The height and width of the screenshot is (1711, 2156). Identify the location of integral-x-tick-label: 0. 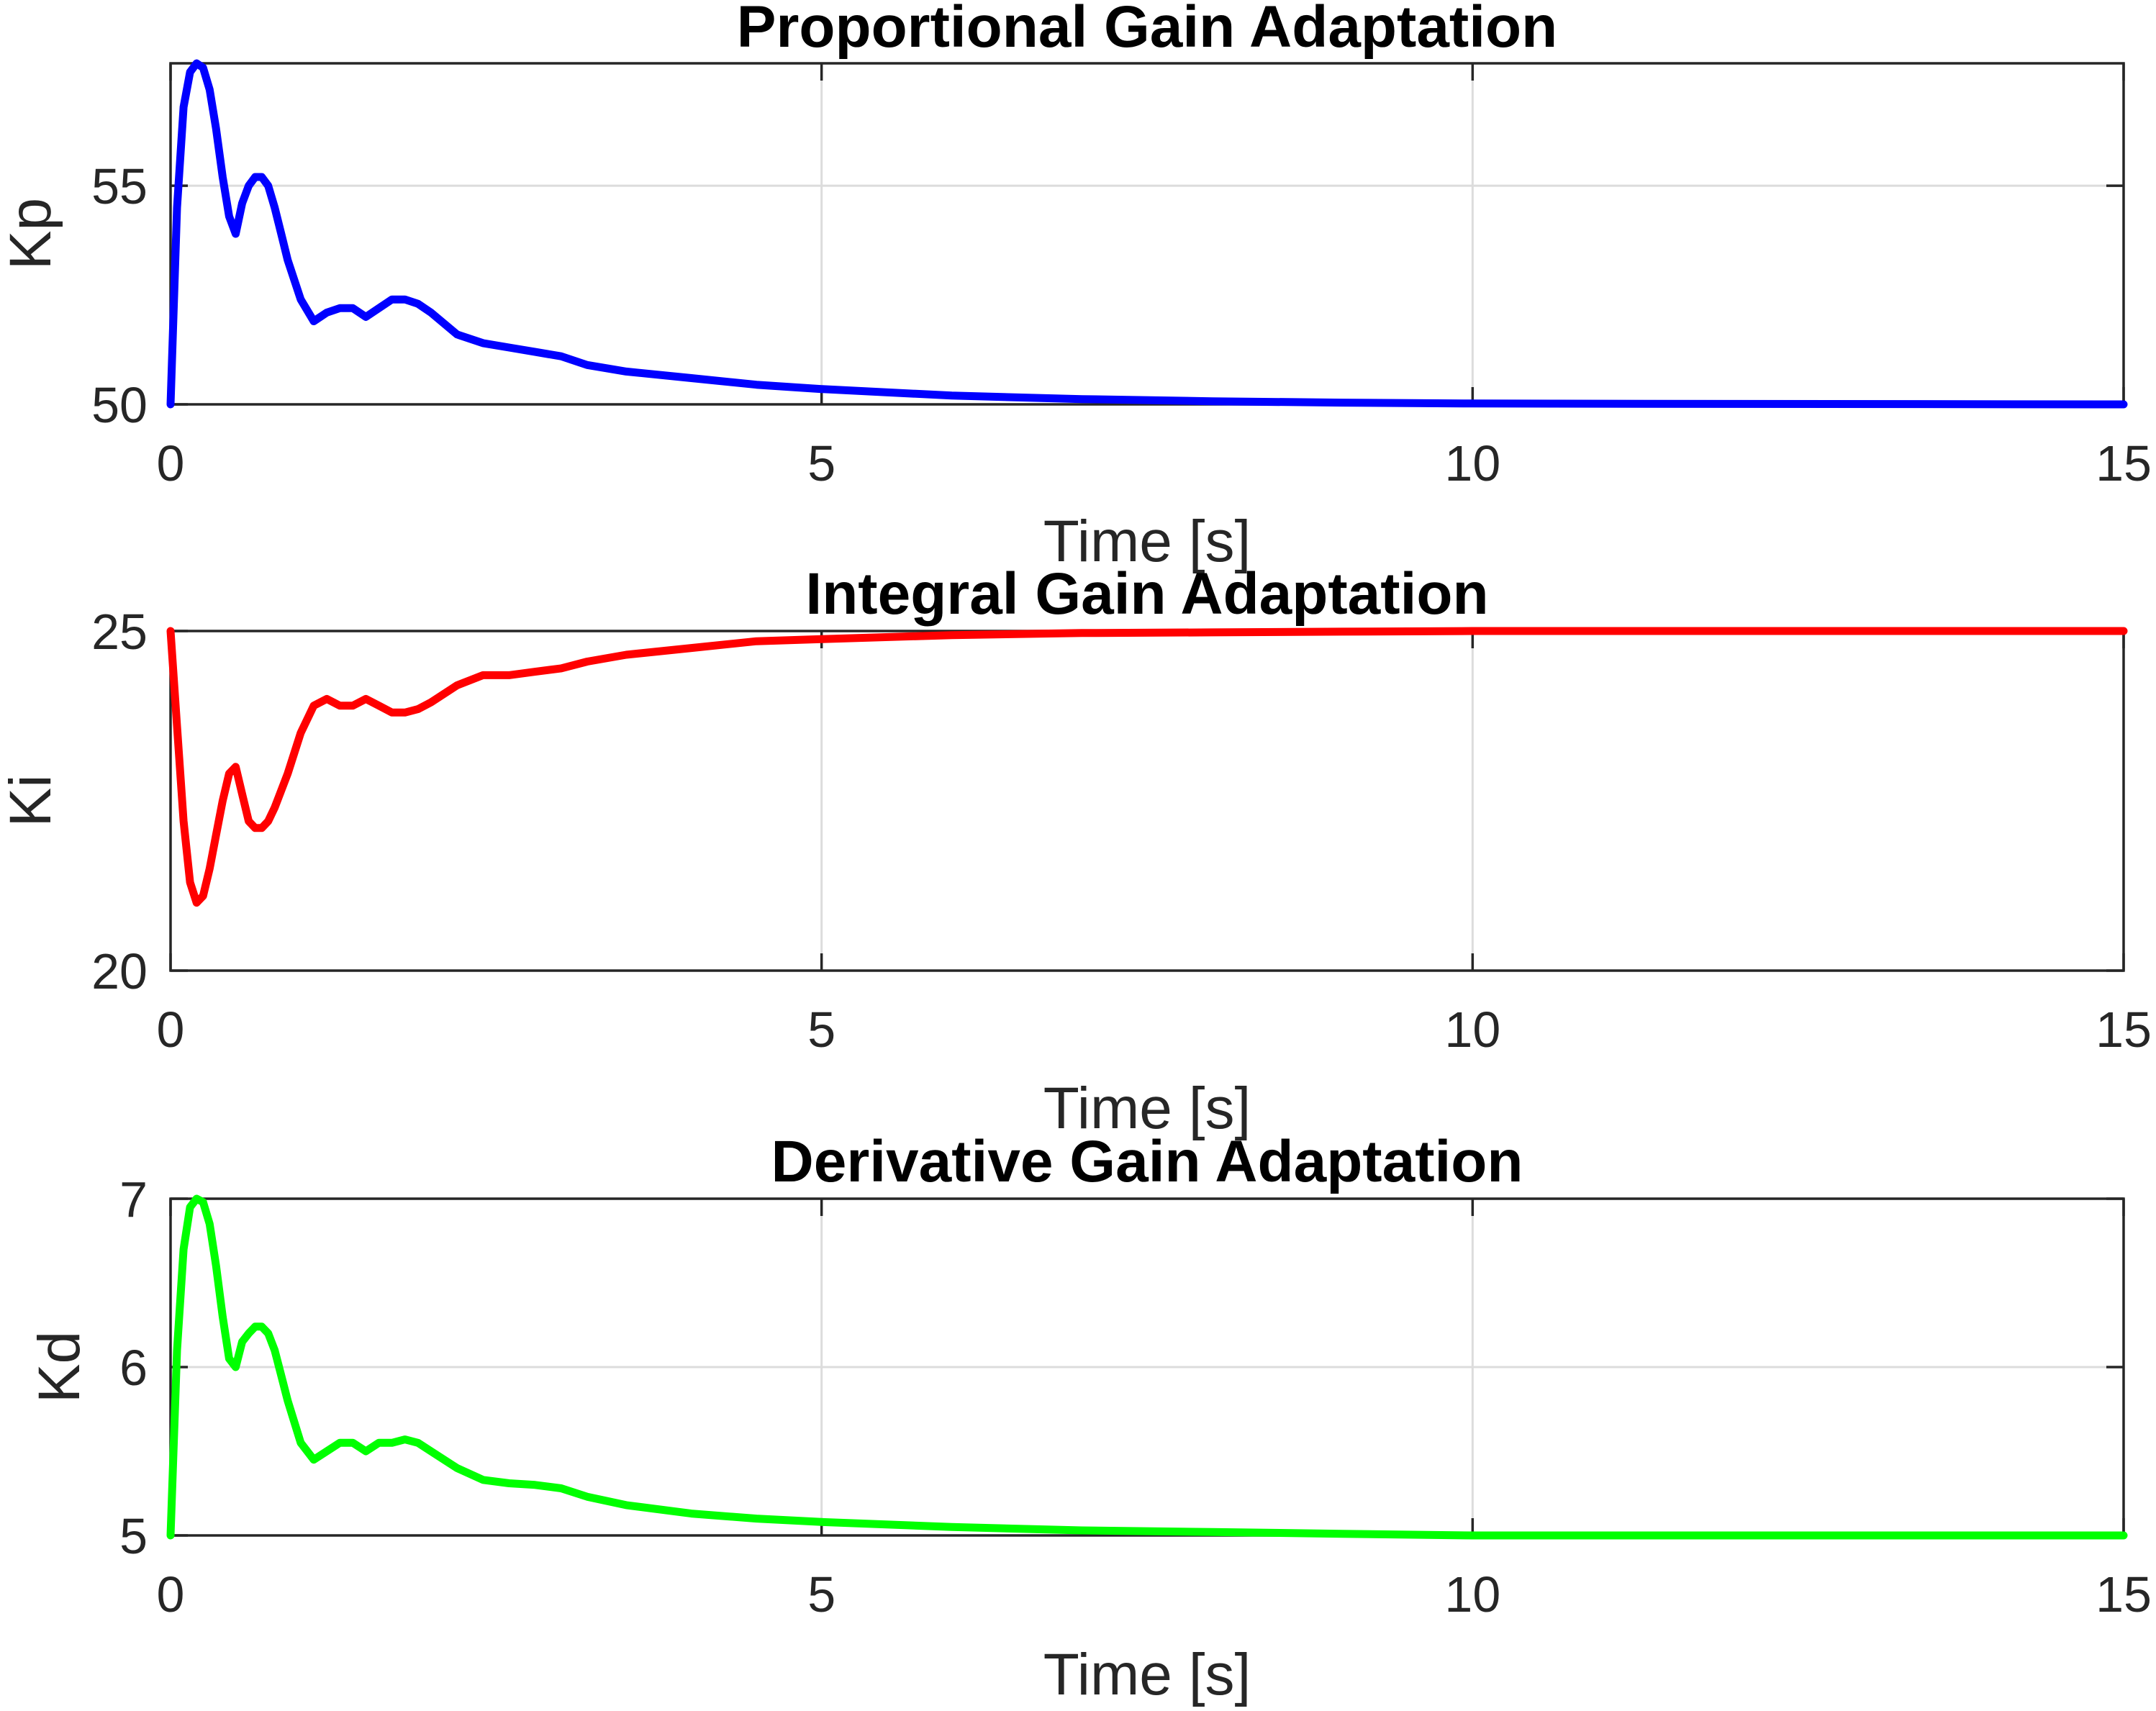
(171, 1030).